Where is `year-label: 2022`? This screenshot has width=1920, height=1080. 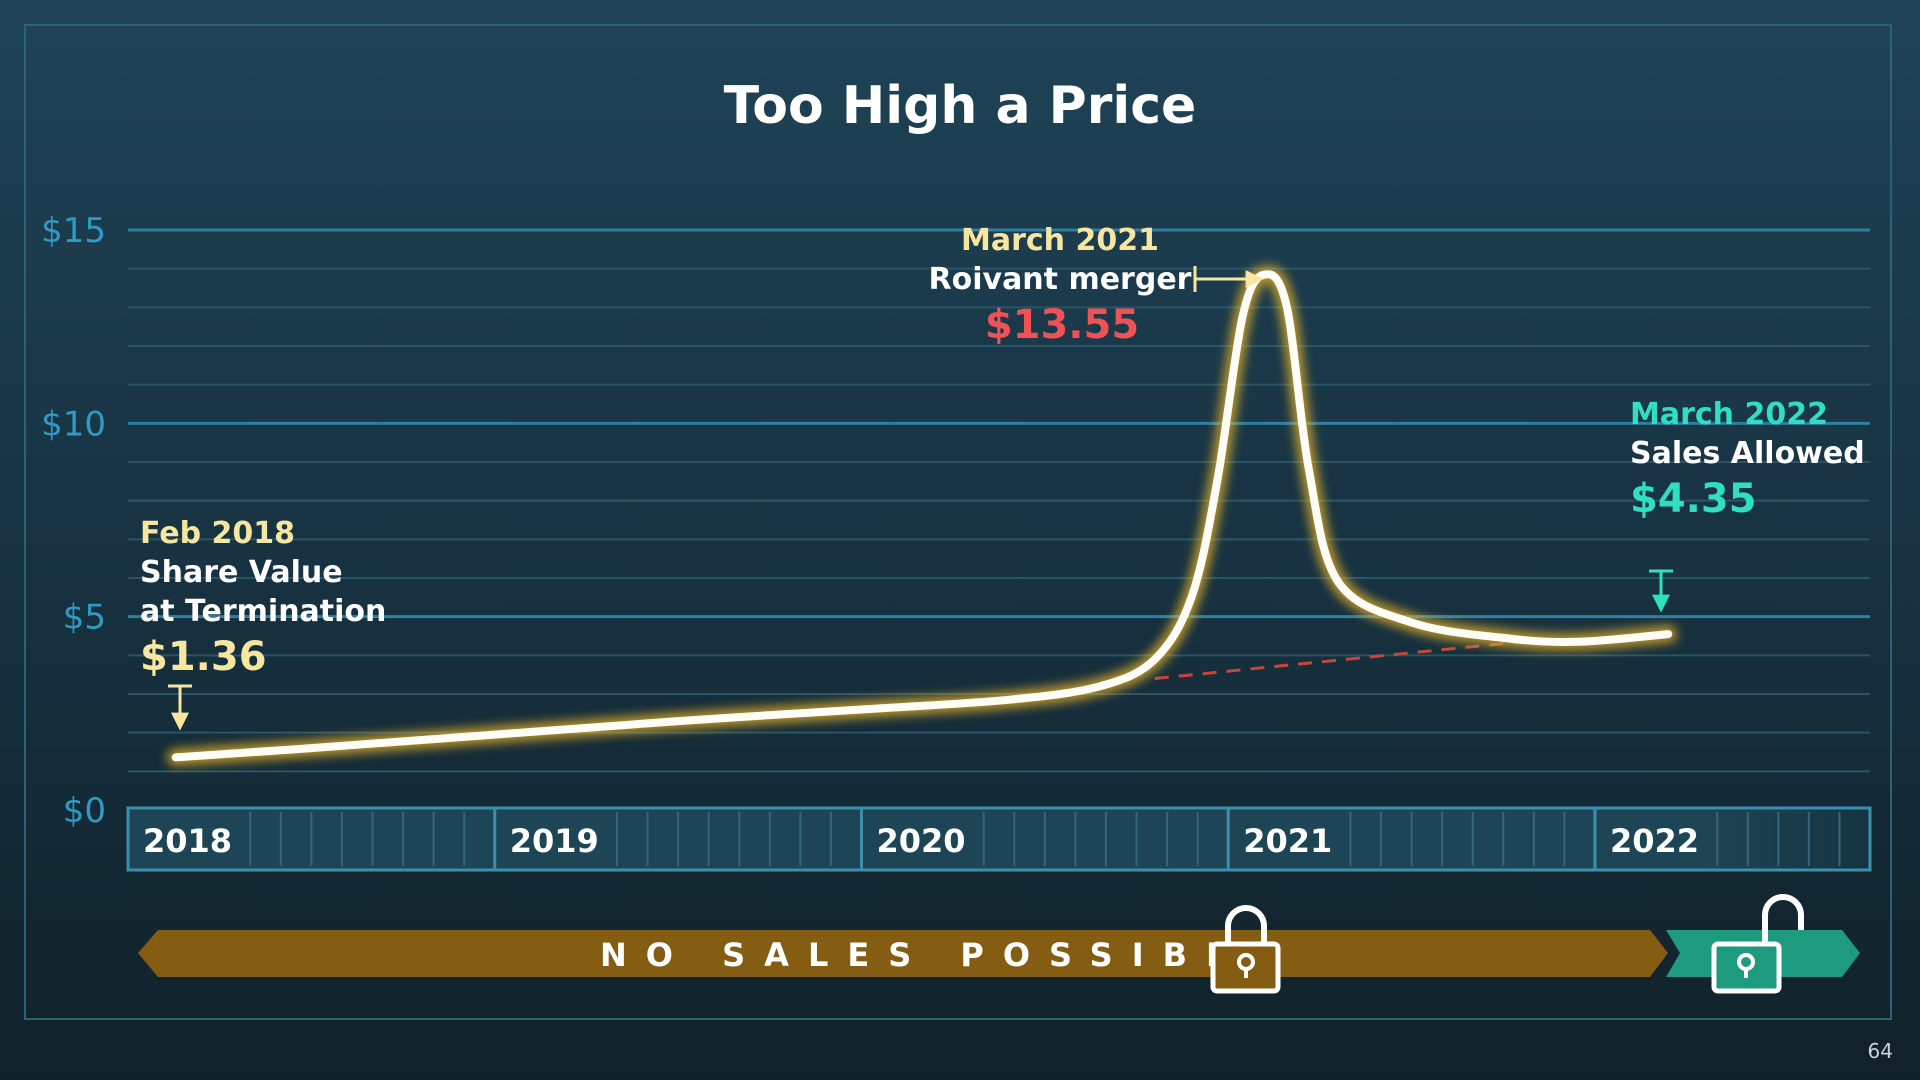 year-label: 2022 is located at coordinates (1654, 841).